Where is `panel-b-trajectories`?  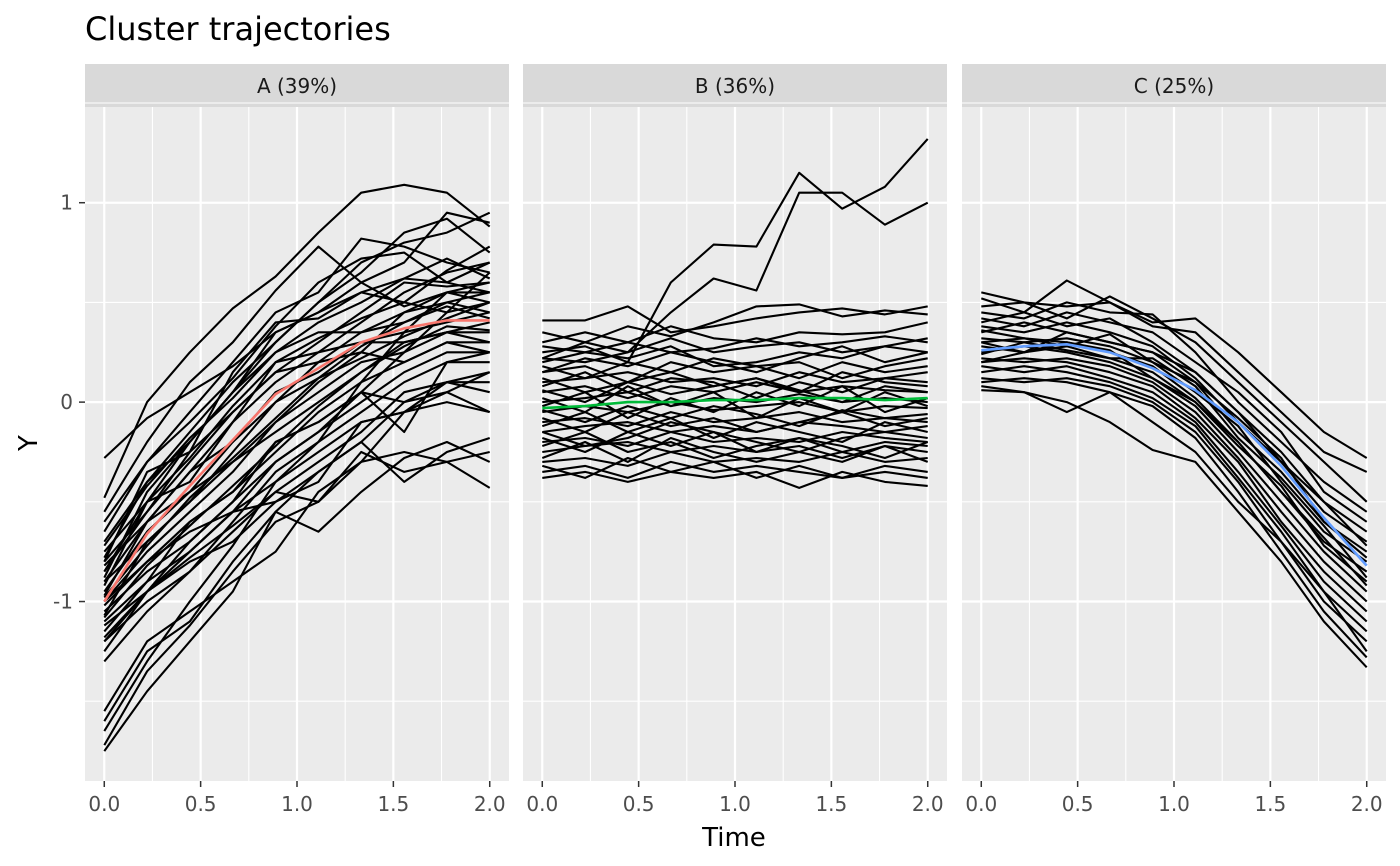
panel-b-trajectories is located at coordinates (735, 313).